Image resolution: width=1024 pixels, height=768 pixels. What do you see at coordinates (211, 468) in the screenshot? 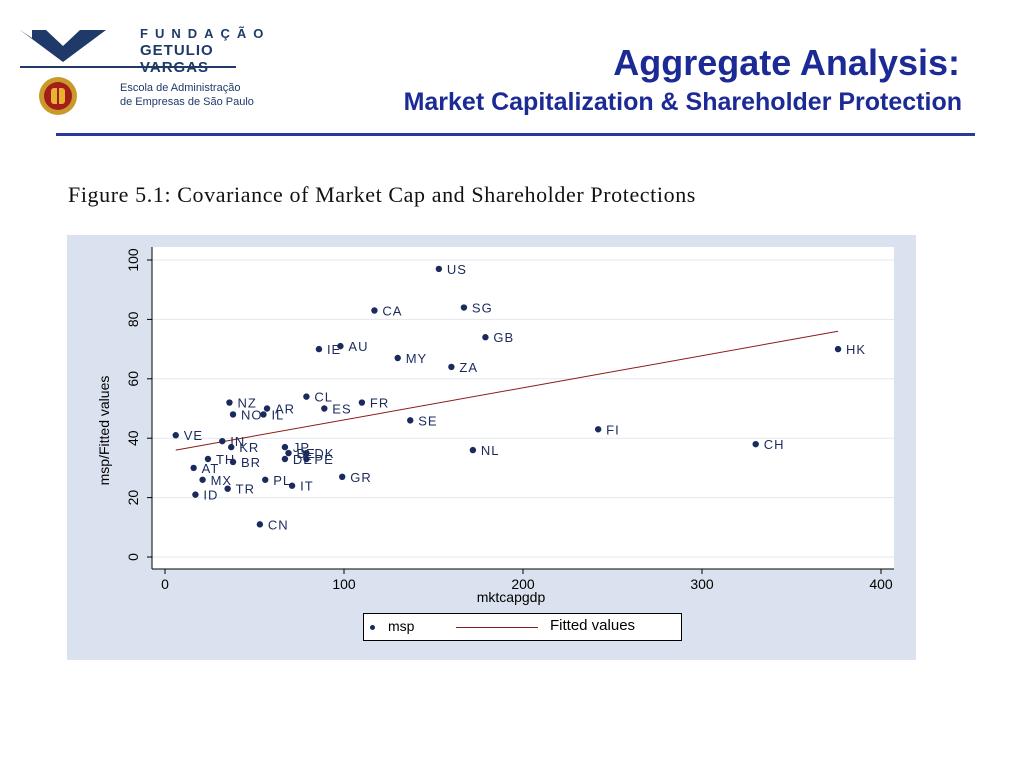
I see `point-label: AT` at bounding box center [211, 468].